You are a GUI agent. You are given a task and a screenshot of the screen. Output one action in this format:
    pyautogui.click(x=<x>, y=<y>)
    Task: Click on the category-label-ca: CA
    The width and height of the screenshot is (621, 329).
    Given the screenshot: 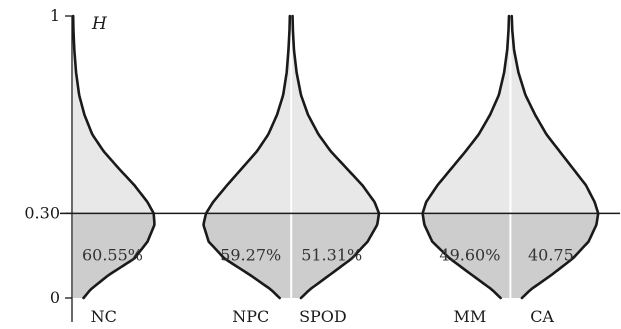 What is the action you would take?
    pyautogui.click(x=542, y=316)
    